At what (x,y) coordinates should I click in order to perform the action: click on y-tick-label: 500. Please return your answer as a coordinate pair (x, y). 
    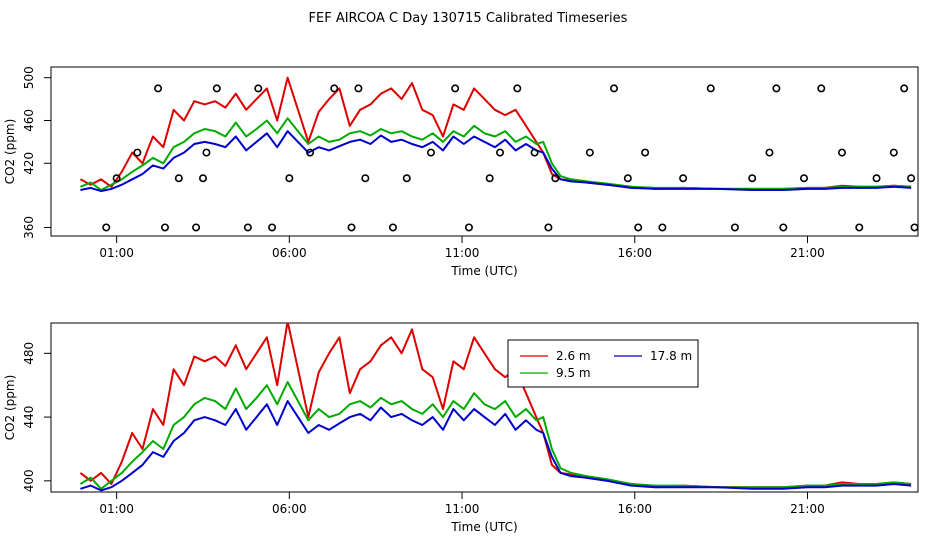
    Looking at the image, I should click on (29, 77).